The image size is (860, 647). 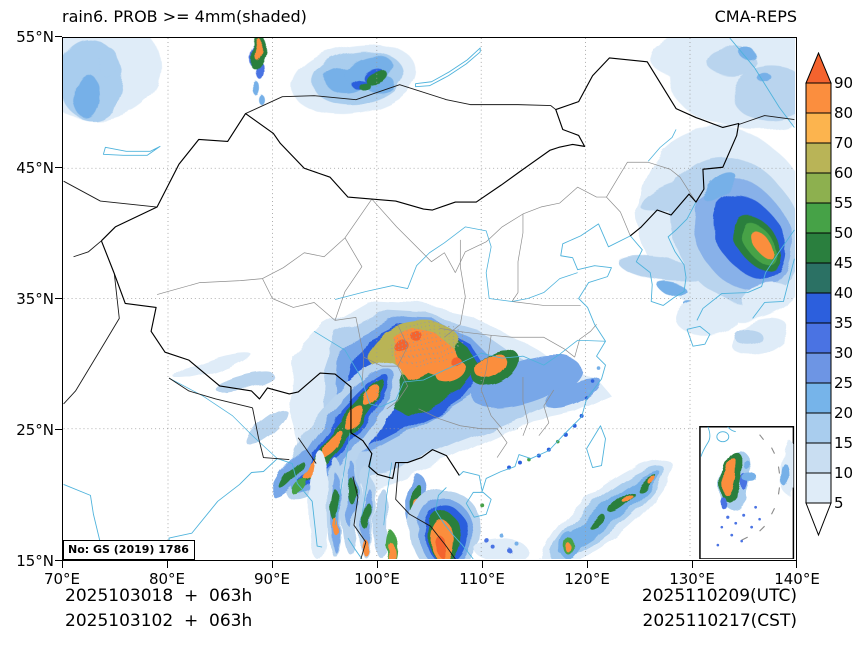 I want to click on colorbar-label: 90, so click(x=844, y=83).